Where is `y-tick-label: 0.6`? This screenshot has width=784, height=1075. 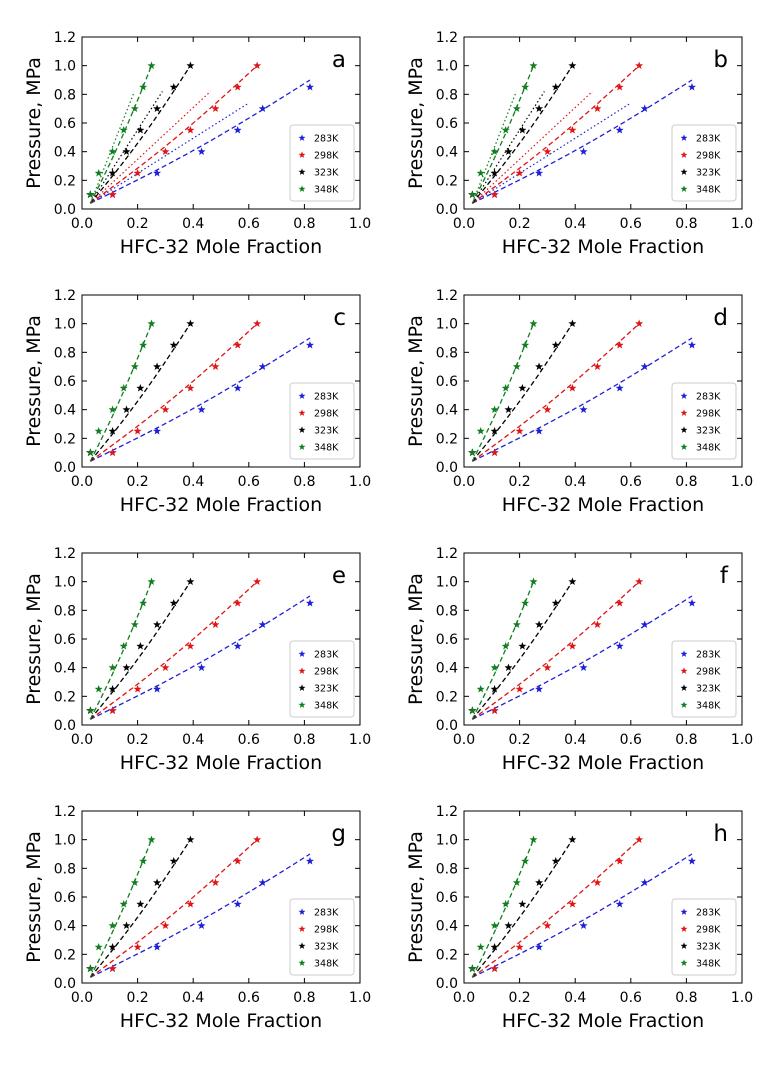 y-tick-label: 0.6 is located at coordinates (65, 382).